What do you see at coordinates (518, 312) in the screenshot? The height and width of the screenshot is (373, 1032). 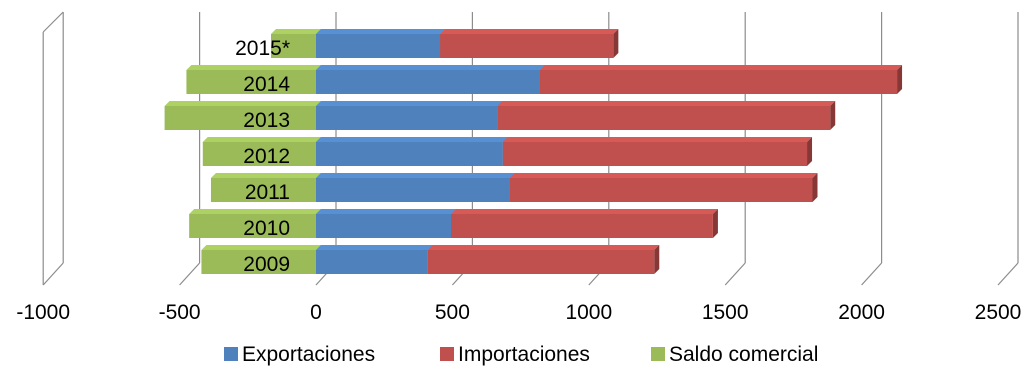 I see `x-axis-tick-labels: -1000 -500 0 500 1000 1500 2000 2500` at bounding box center [518, 312].